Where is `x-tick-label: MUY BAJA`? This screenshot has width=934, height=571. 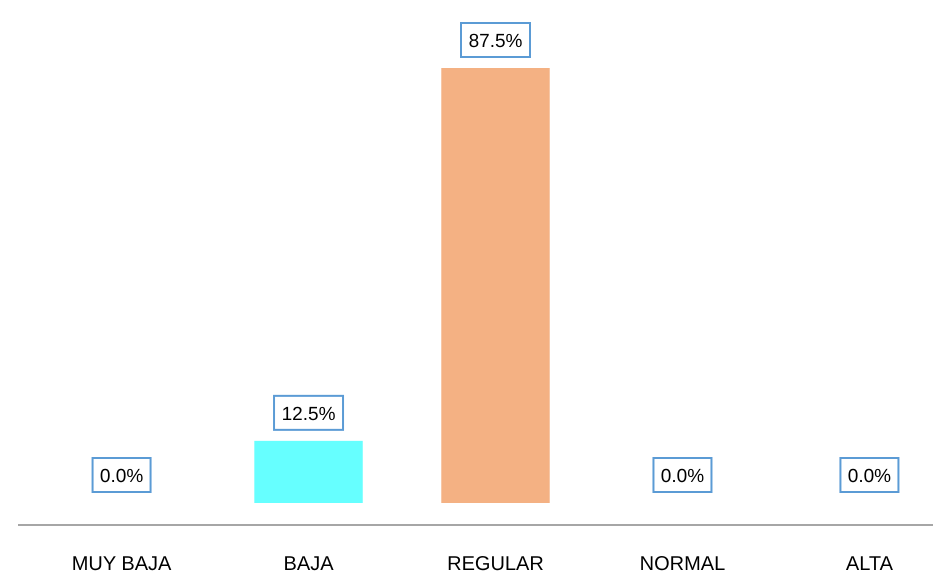 x-tick-label: MUY BAJA is located at coordinates (122, 562).